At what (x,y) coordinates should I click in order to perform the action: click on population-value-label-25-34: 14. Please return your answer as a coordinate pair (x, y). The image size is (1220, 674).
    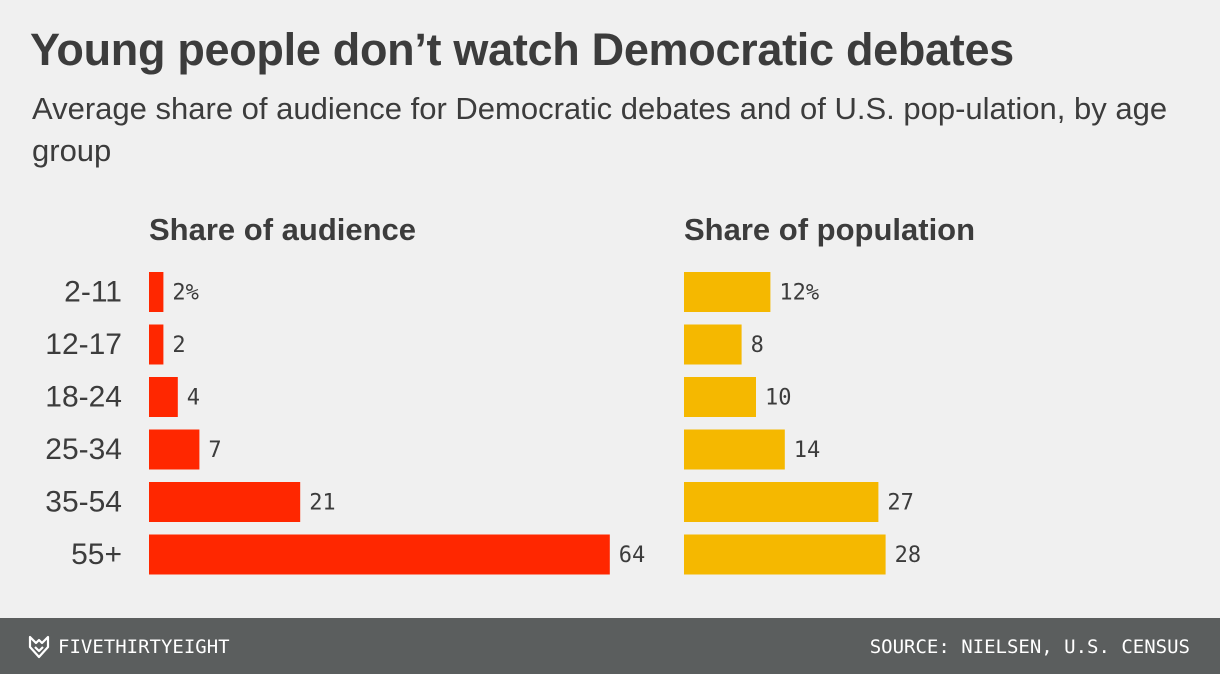
    Looking at the image, I should click on (807, 450).